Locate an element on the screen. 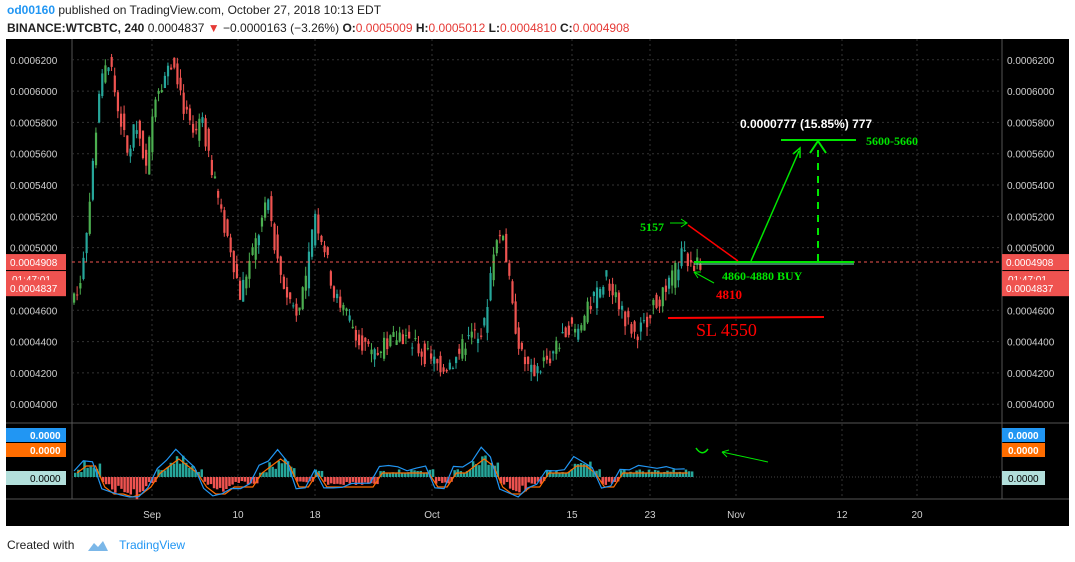  high-label: H: is located at coordinates (422, 28).